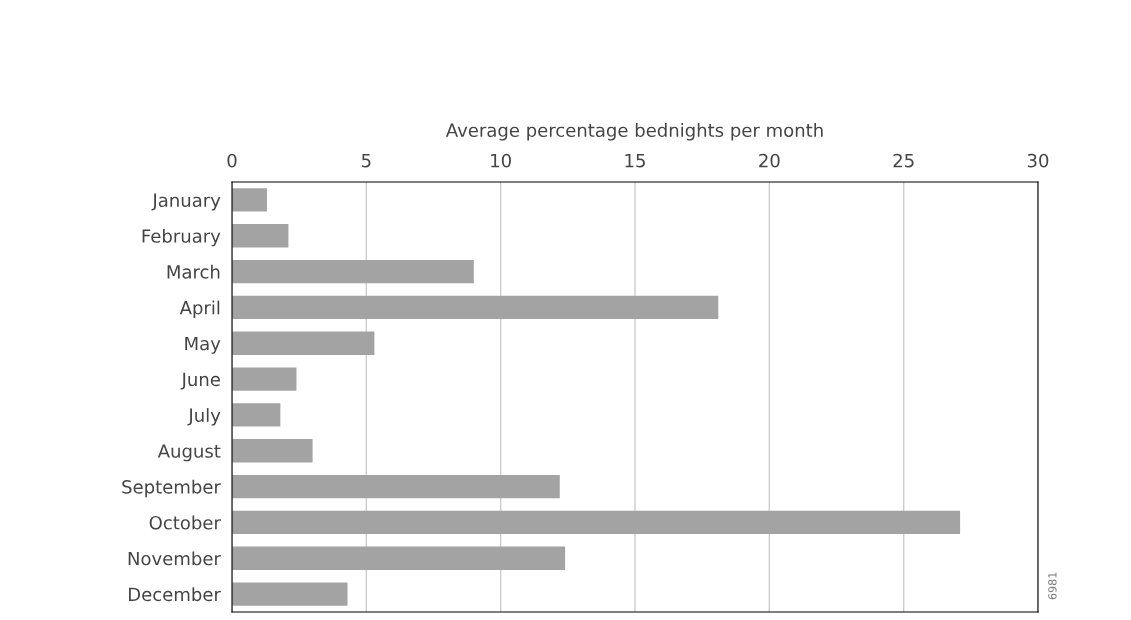 This screenshot has width=1131, height=620. Describe the element at coordinates (199, 309) in the screenshot. I see `y-tick-label: April` at that location.